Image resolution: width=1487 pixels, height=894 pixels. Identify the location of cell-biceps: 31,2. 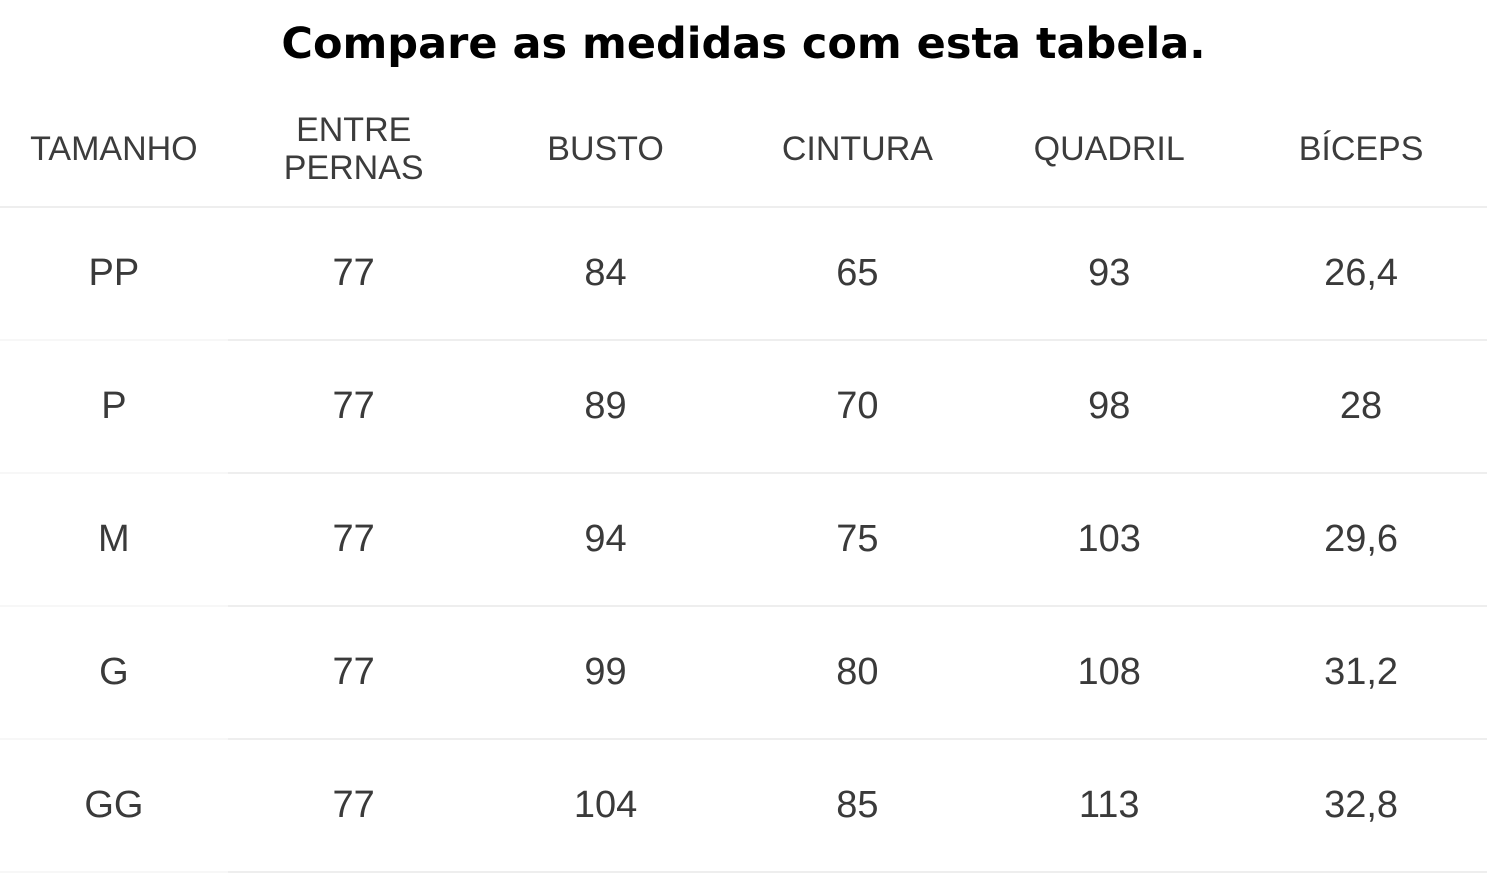
(1361, 673).